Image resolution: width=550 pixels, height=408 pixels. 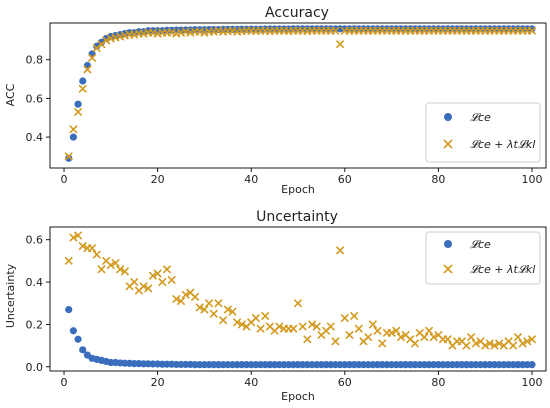 I want to click on uncertainty-y-tick-label: 0.0, so click(x=35, y=367).